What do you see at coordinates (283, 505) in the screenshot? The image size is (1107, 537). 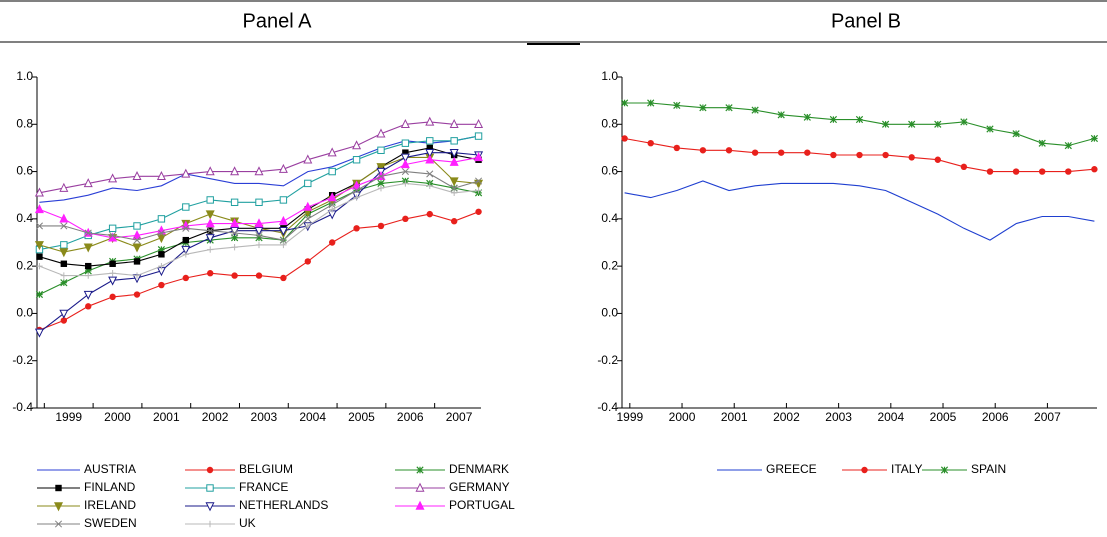 I see `legend-label: NETHERLANDS` at bounding box center [283, 505].